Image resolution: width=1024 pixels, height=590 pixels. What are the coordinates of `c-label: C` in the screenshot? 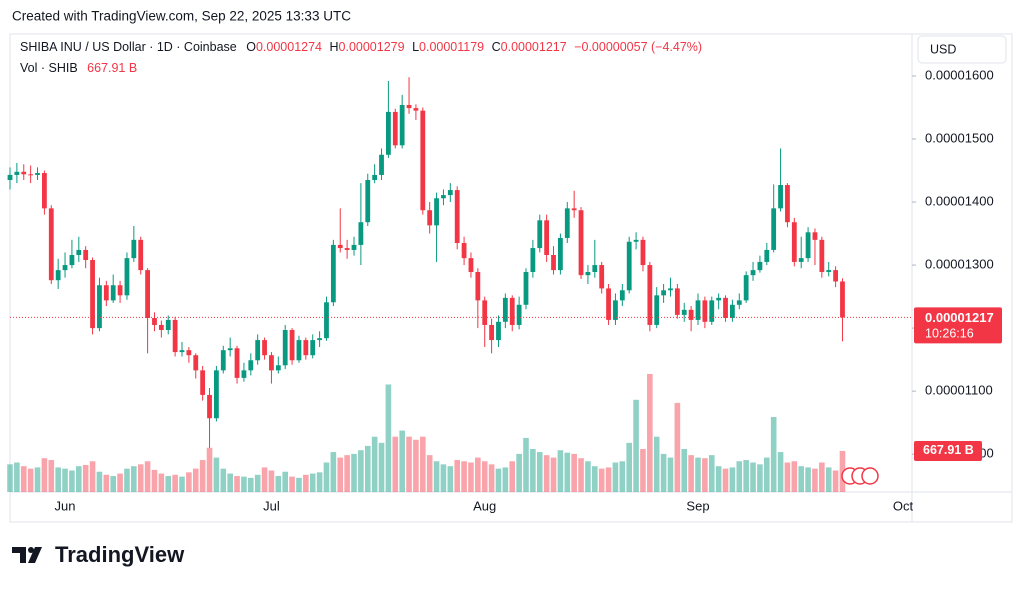 It's located at (496, 47).